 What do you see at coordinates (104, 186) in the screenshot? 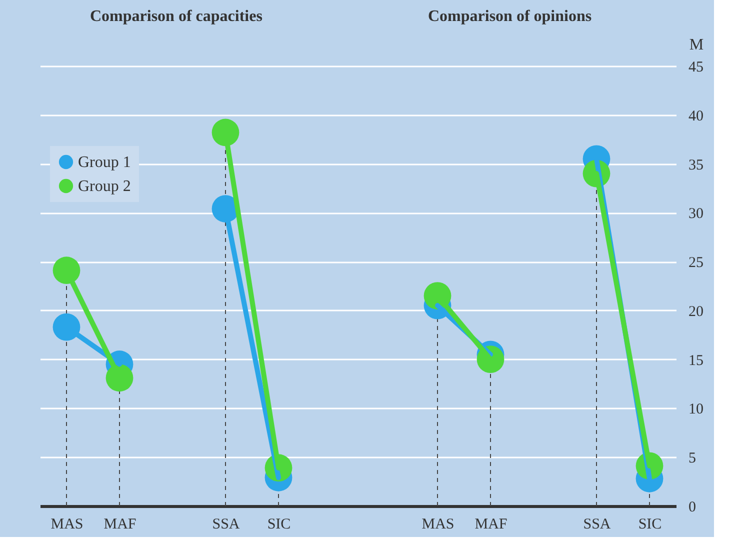
I see `legend-label: Group 2` at bounding box center [104, 186].